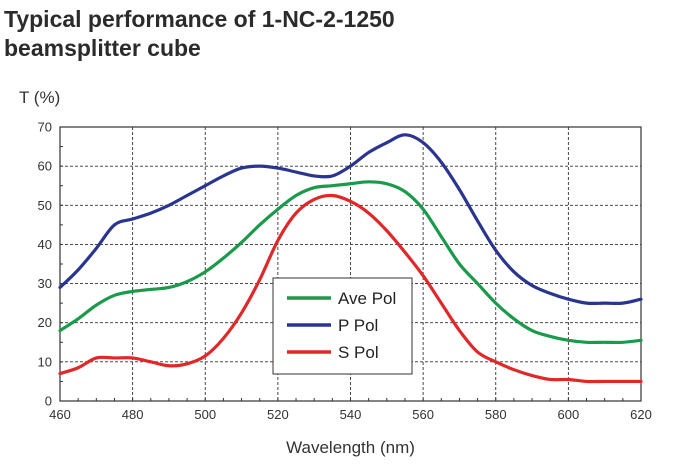  What do you see at coordinates (45, 127) in the screenshot?
I see `y-tick-label: 70` at bounding box center [45, 127].